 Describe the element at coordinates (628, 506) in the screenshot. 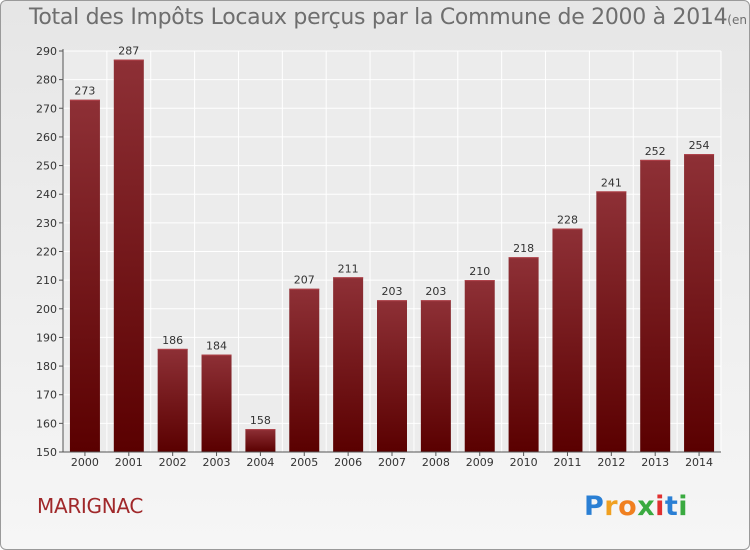

I see `logo-letter: o` at that location.